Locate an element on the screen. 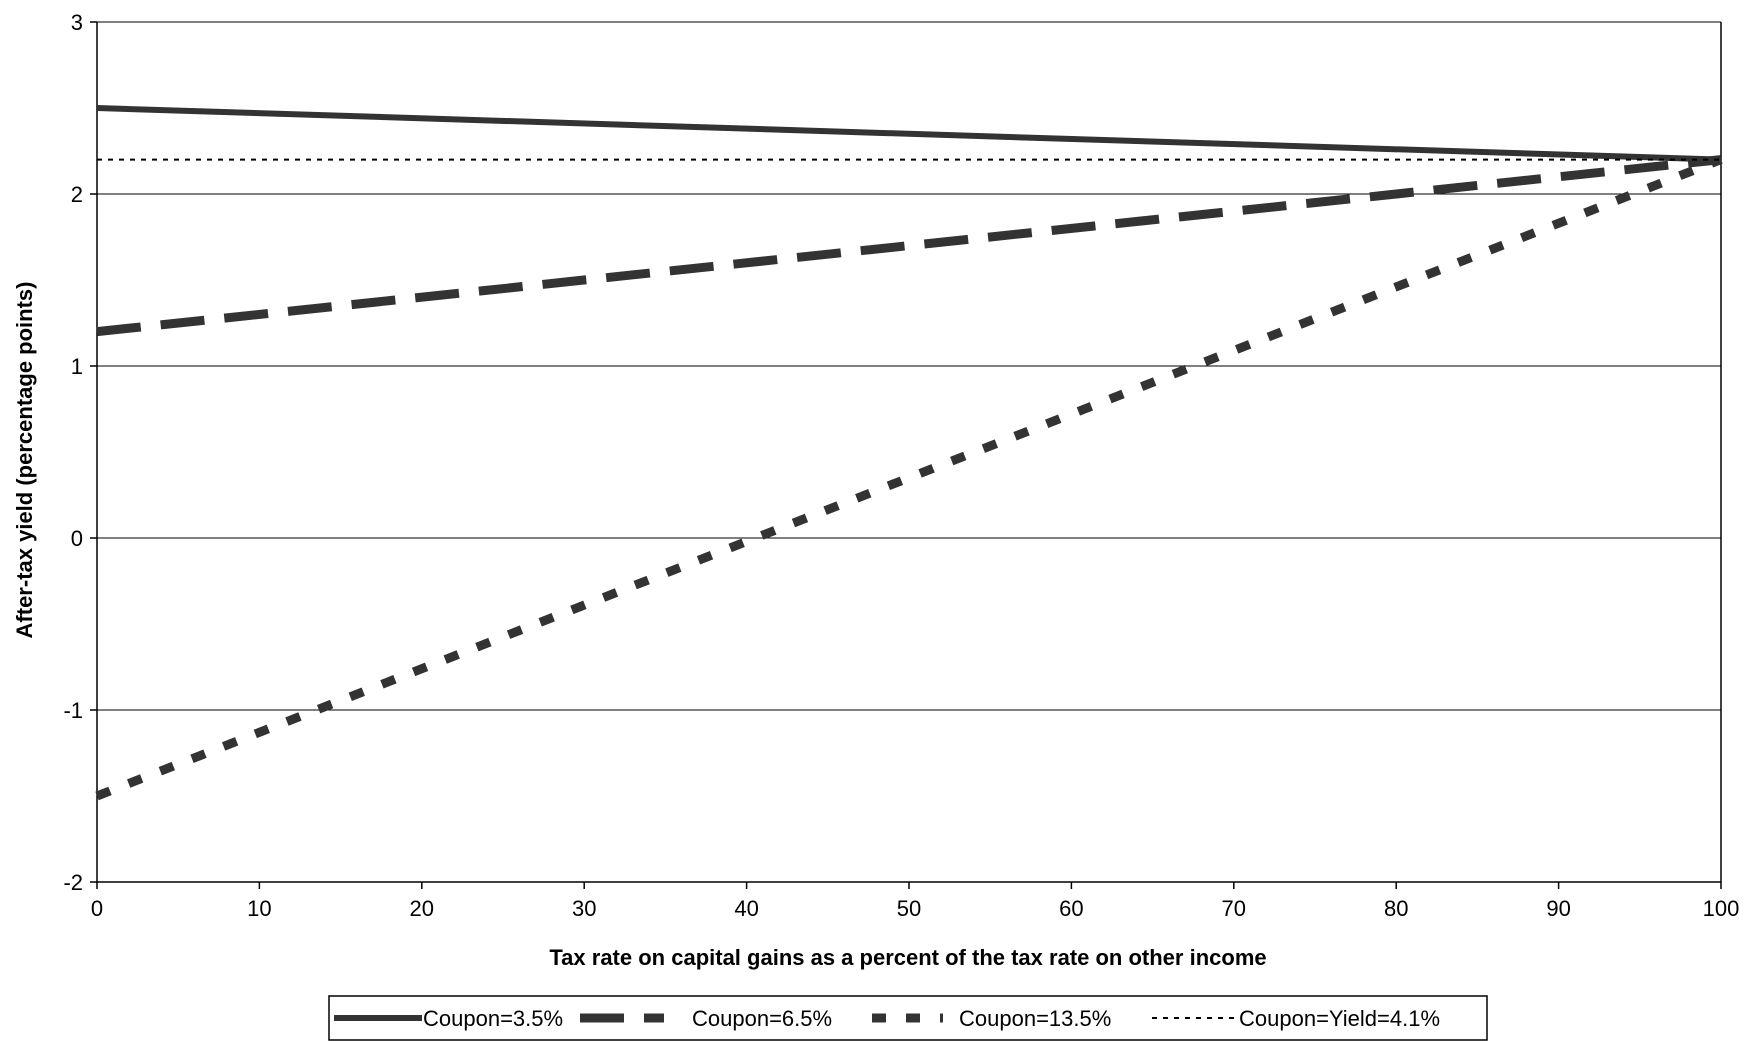 Image resolution: width=1747 pixels, height=1041 pixels. y-tick-label: -1 is located at coordinates (73, 710).